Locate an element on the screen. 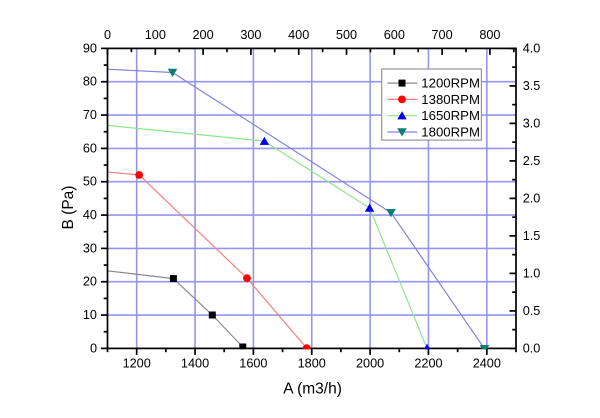 The image size is (600, 418). svg-text: 70 is located at coordinates (90, 115).